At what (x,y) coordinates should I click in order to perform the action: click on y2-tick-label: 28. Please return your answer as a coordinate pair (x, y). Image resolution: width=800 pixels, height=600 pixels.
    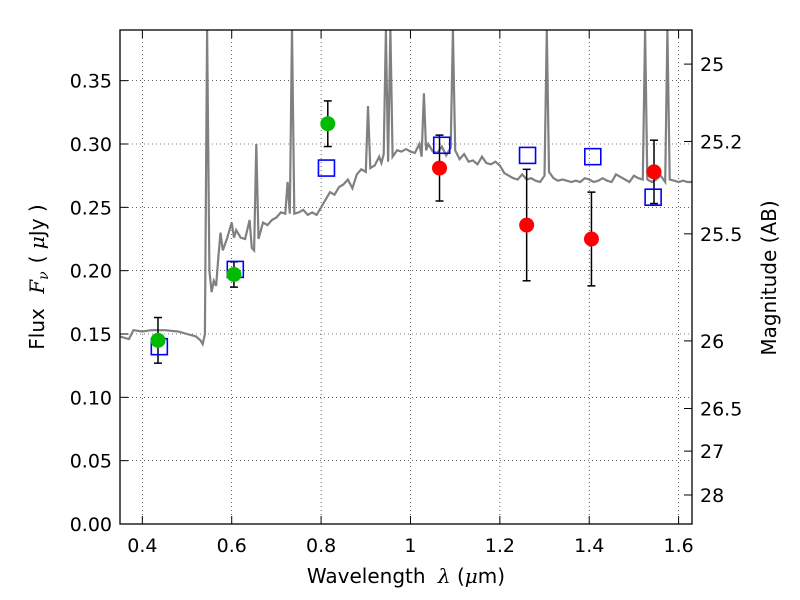
    Looking at the image, I should click on (712, 496).